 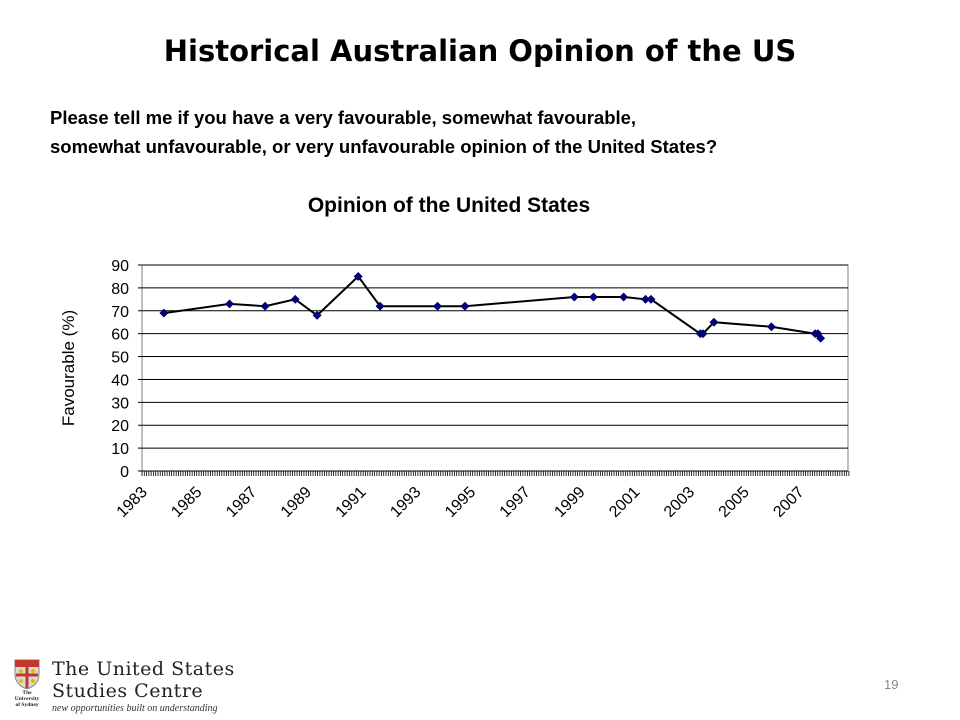 What do you see at coordinates (449, 205) in the screenshot?
I see `chart-title: Opinion of the United States` at bounding box center [449, 205].